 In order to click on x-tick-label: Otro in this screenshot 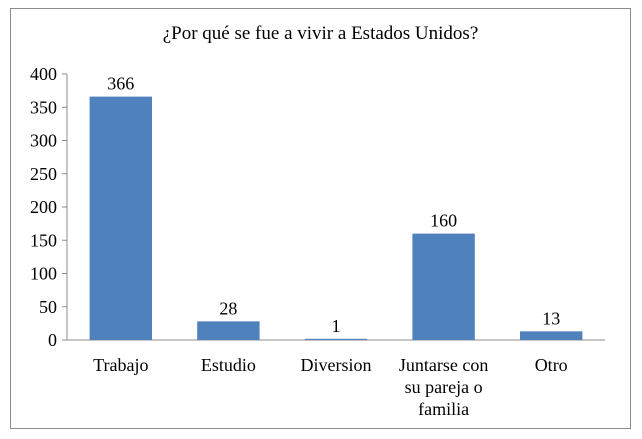, I will do `click(551, 365)`.